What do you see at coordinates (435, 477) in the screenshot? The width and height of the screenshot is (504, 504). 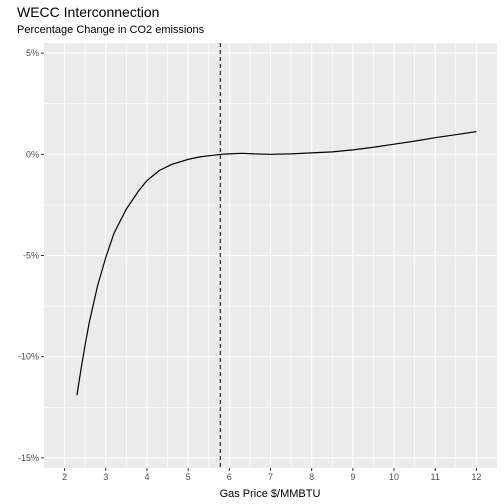 I see `x-tick-label: 11` at bounding box center [435, 477].